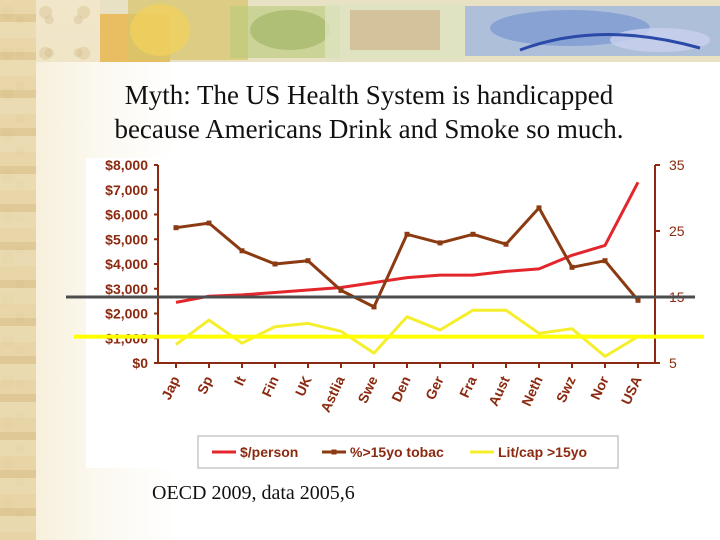 This screenshot has width=720, height=540. What do you see at coordinates (126, 289) in the screenshot?
I see `left-tick-label: $3,000` at bounding box center [126, 289].